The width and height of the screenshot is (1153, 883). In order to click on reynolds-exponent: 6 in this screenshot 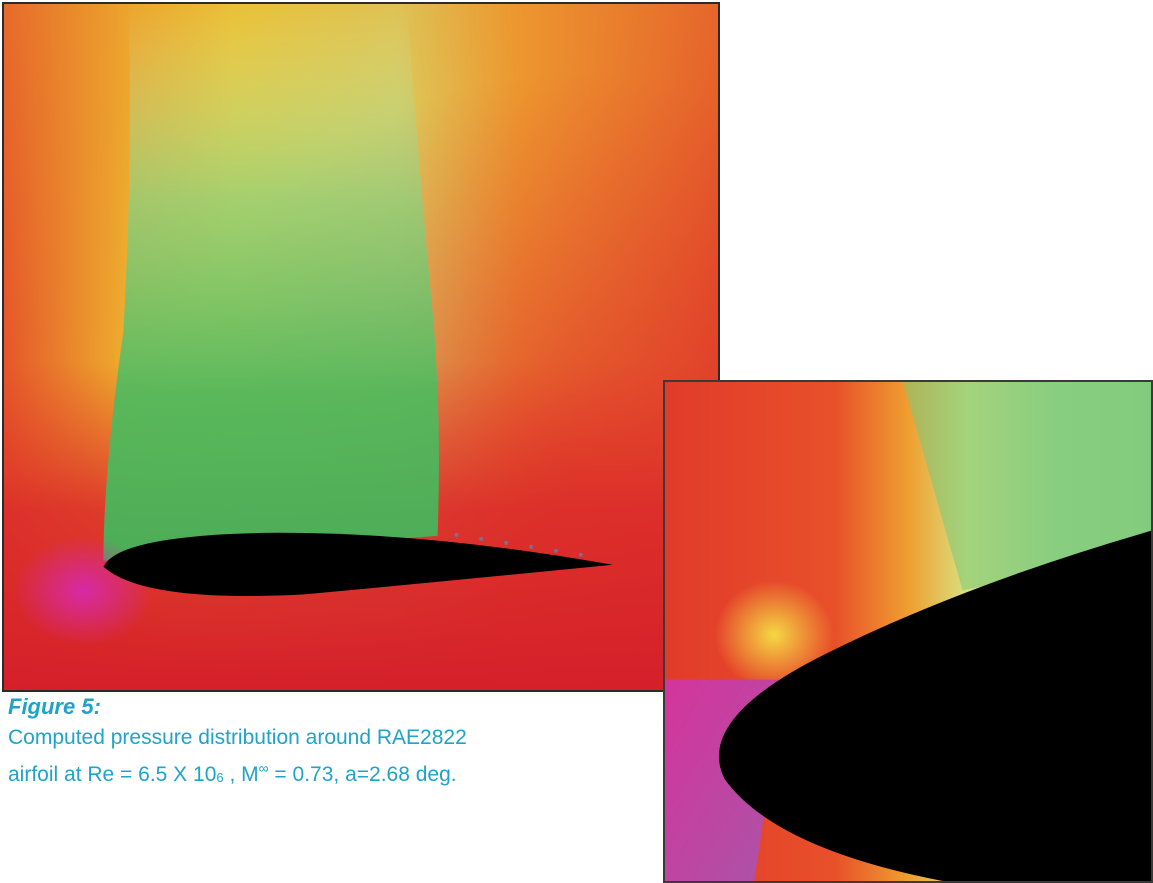, I will do `click(220, 777)`.